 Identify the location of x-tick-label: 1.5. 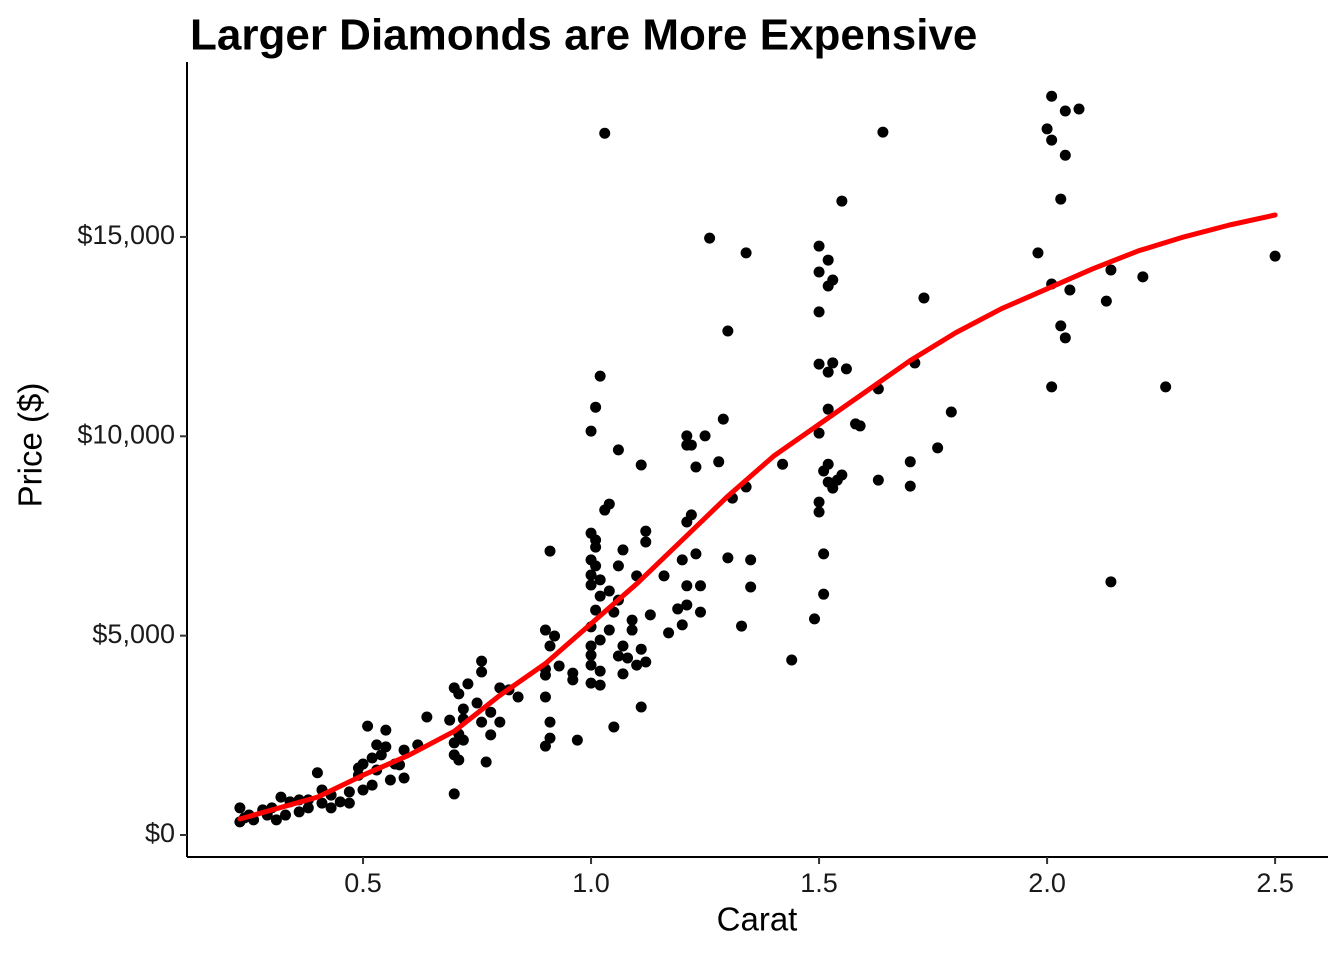
(819, 883).